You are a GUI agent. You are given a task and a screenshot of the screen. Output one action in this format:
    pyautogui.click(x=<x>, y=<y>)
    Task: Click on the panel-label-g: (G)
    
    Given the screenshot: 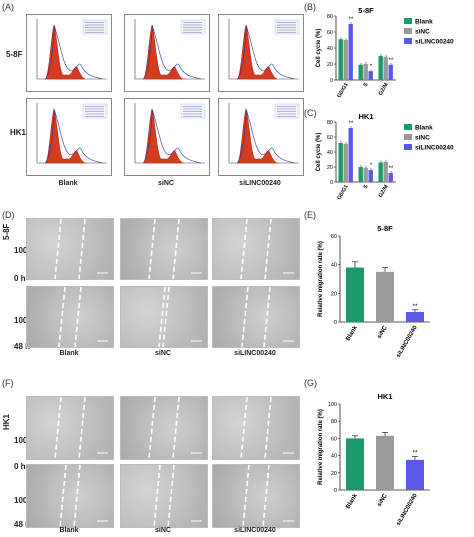 What is the action you would take?
    pyautogui.click(x=310, y=383)
    